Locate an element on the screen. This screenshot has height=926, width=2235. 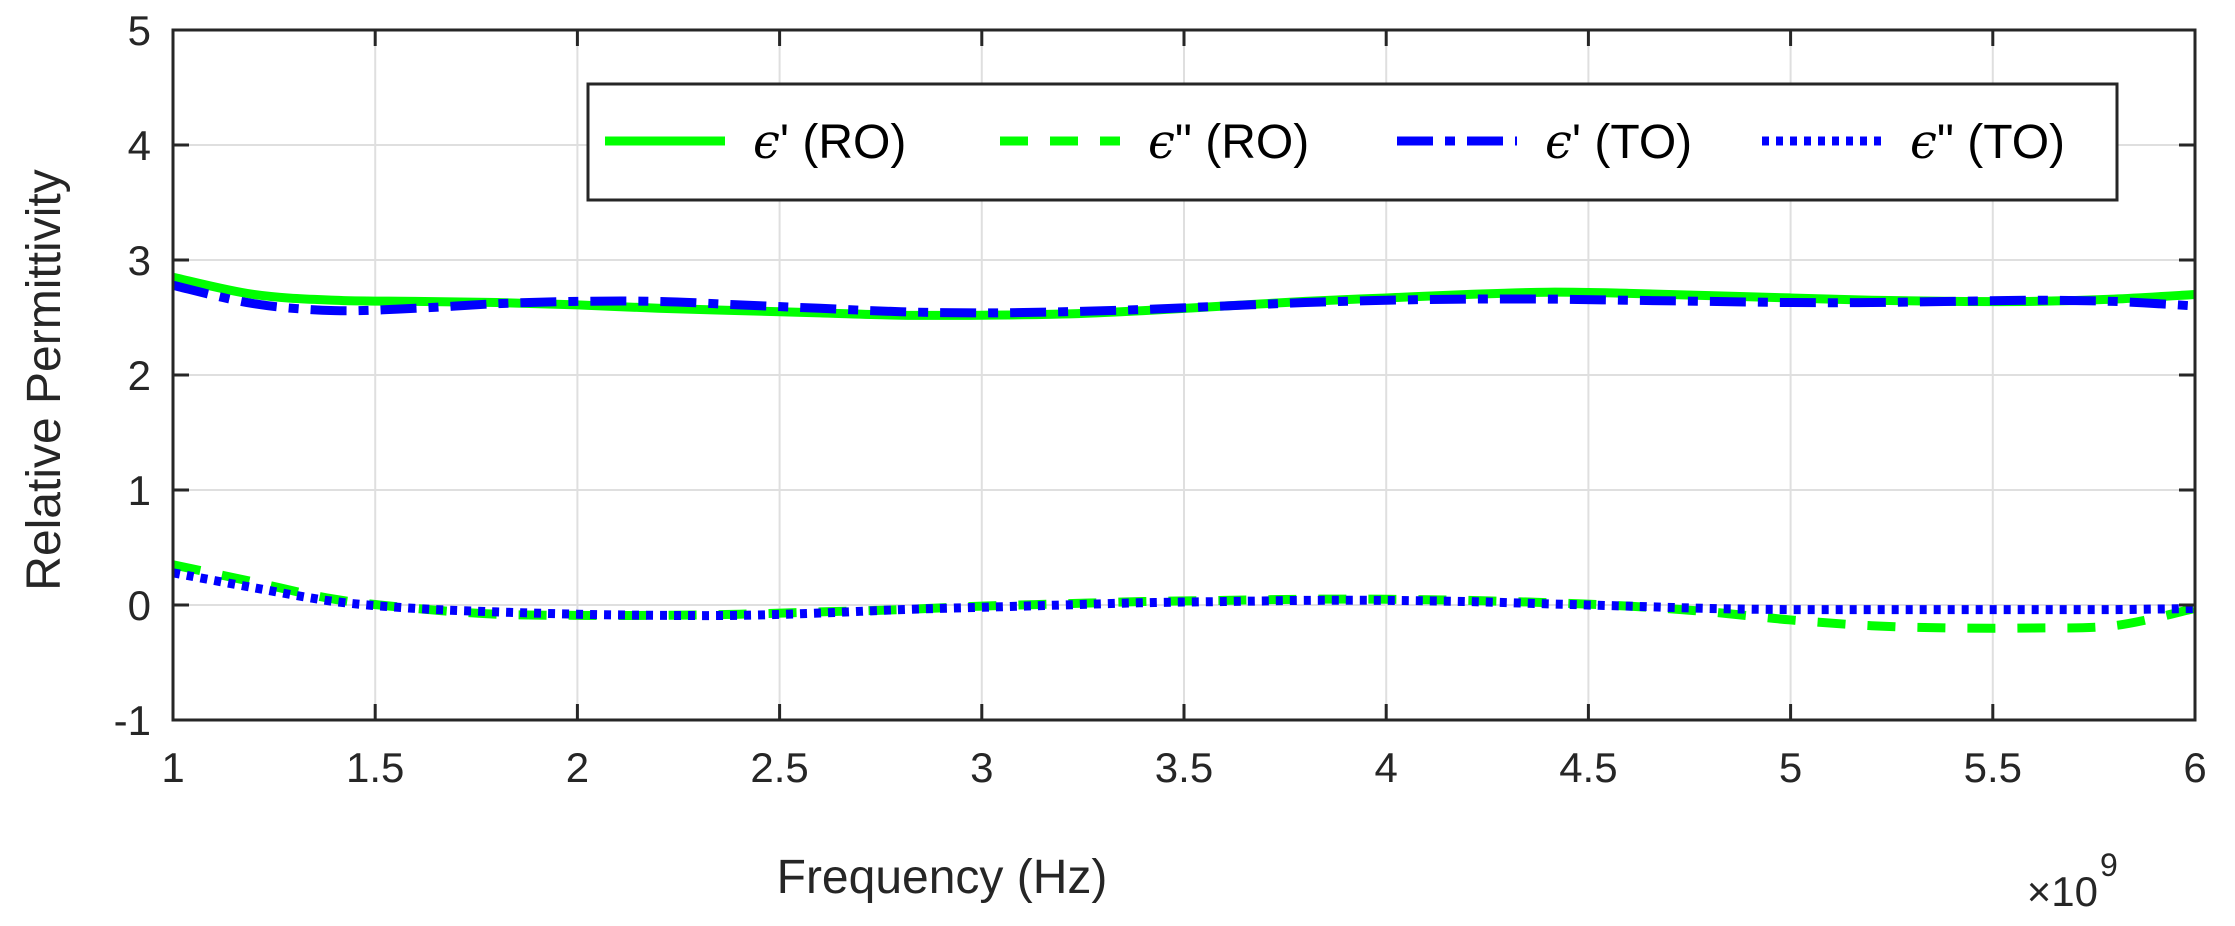
x-tick-label: 3.5 is located at coordinates (1184, 767).